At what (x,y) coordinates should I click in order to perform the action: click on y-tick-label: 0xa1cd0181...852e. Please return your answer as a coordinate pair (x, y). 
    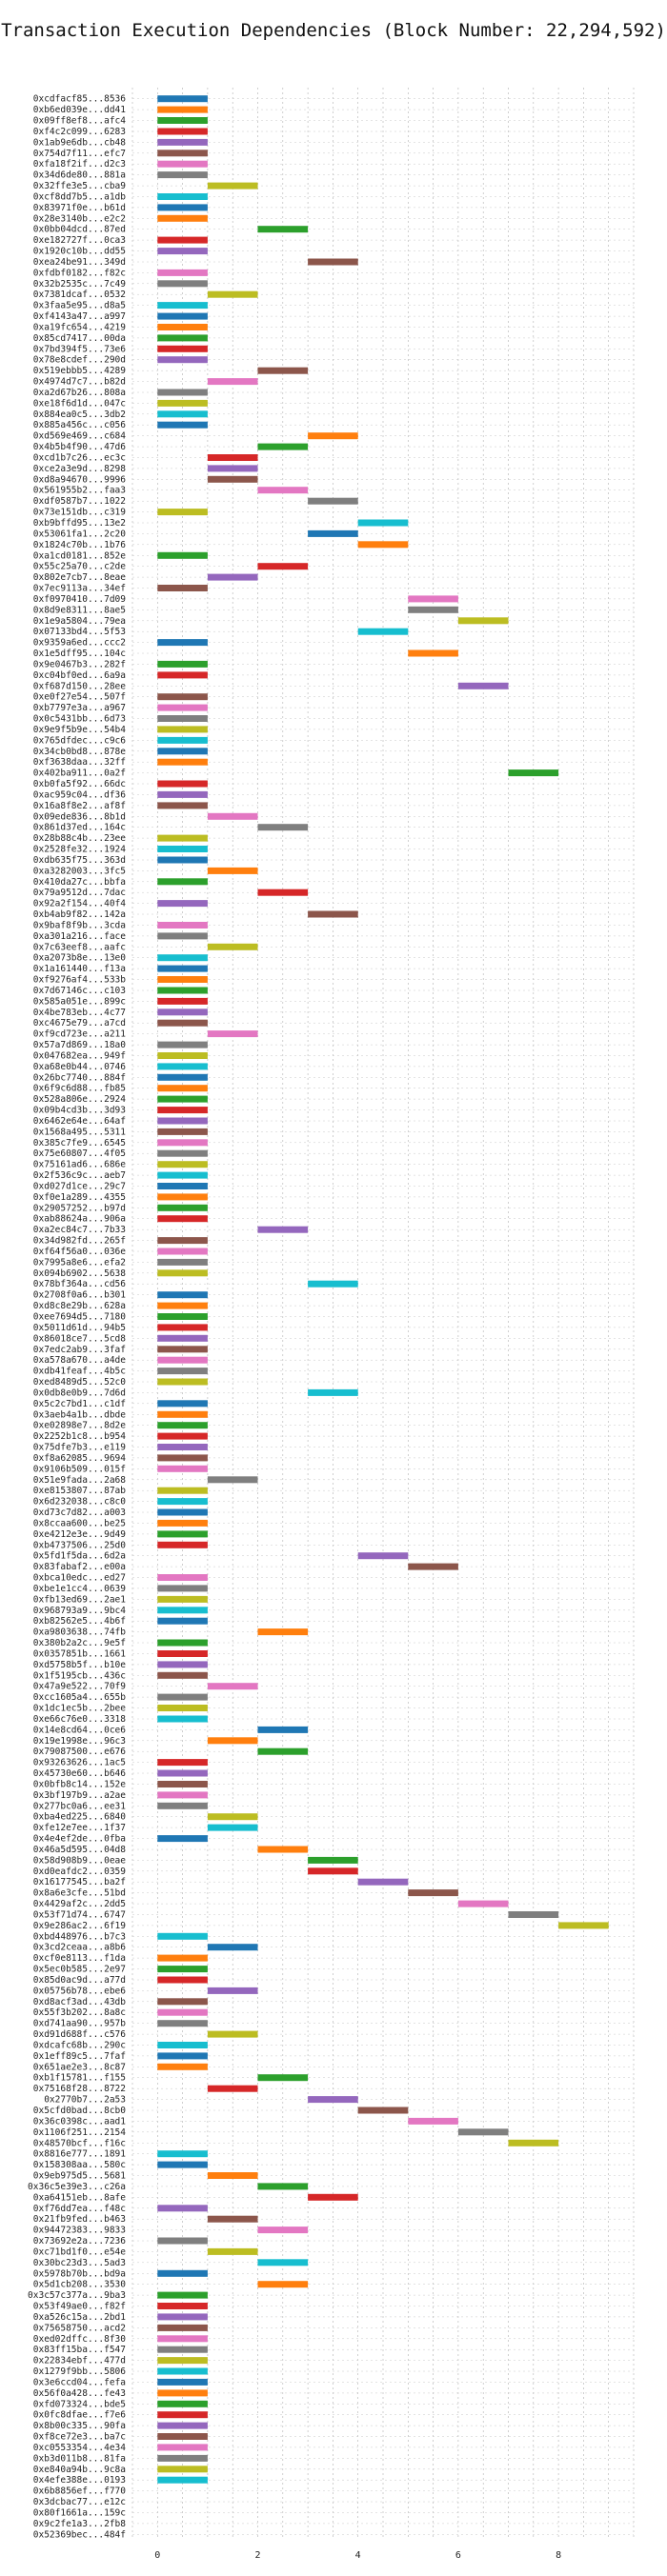
    Looking at the image, I should click on (80, 555).